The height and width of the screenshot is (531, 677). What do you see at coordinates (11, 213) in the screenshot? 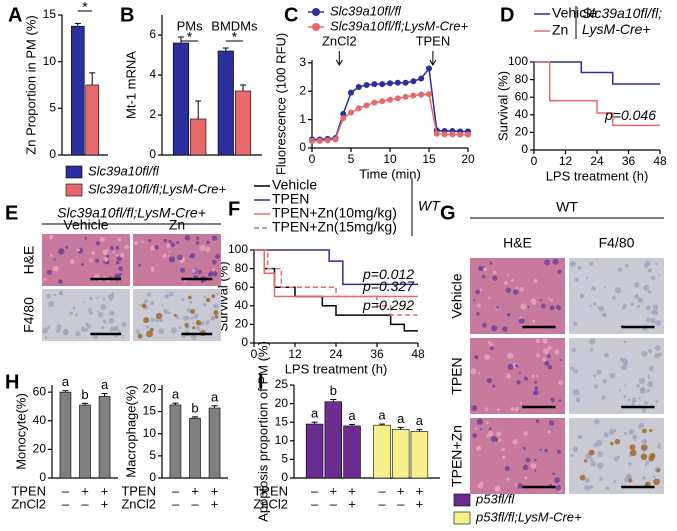
I see `panel-letter: E` at bounding box center [11, 213].